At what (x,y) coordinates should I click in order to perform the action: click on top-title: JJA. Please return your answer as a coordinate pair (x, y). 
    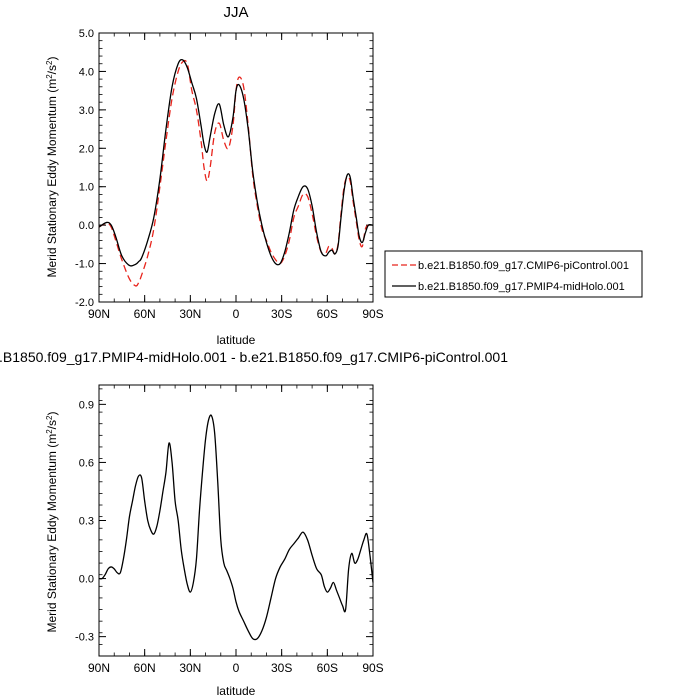
    Looking at the image, I should click on (235, 12).